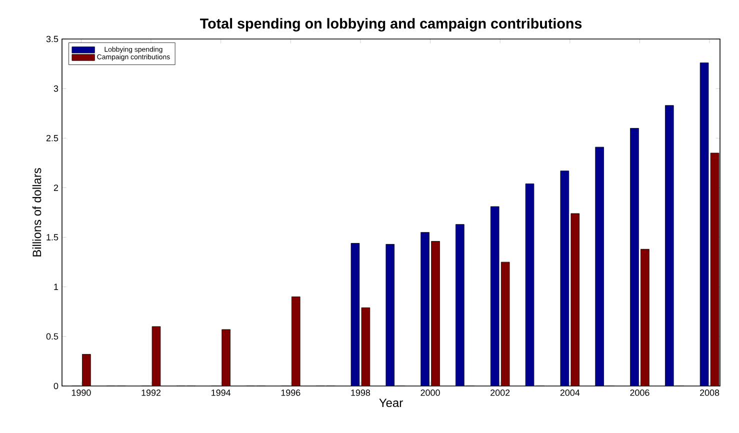 The height and width of the screenshot is (433, 739). I want to click on y-tick-label: 0, so click(56, 386).